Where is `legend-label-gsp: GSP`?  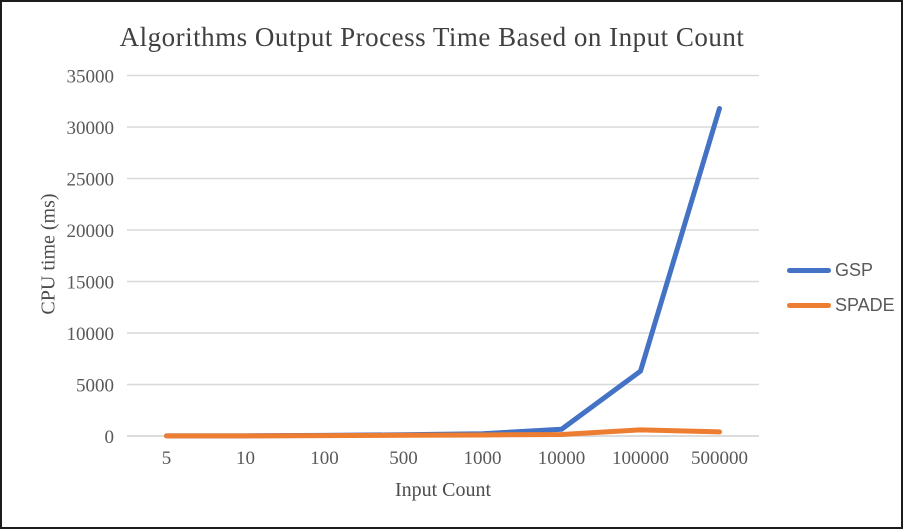 legend-label-gsp: GSP is located at coordinates (854, 269).